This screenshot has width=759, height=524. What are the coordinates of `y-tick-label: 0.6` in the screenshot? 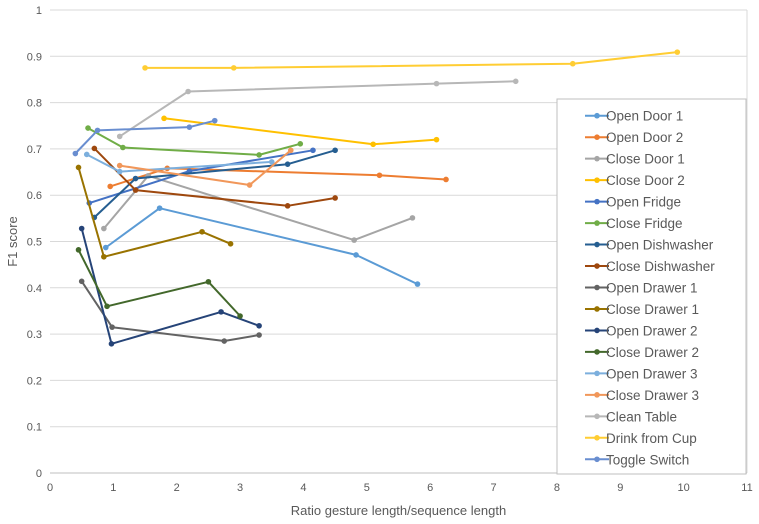 It's located at (34, 196).